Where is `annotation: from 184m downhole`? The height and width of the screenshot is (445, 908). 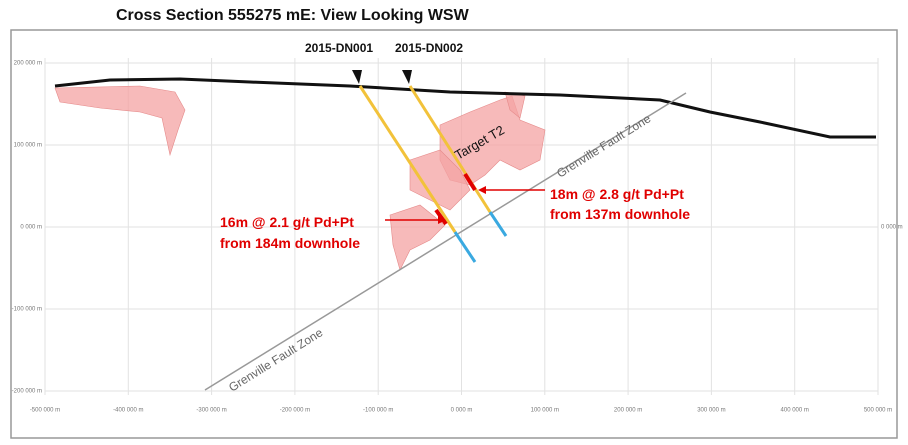
annotation: from 184m downhole is located at coordinates (290, 243).